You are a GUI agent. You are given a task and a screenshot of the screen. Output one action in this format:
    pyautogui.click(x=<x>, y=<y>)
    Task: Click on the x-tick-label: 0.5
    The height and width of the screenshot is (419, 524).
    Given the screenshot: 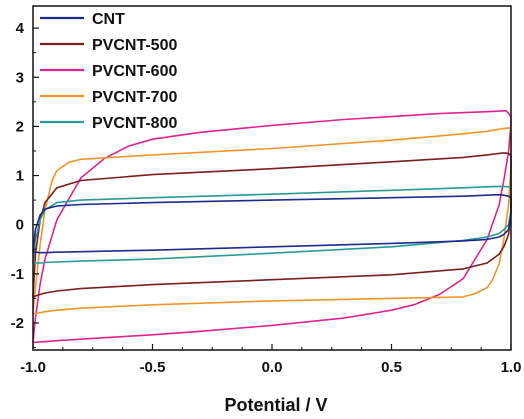 What is the action you would take?
    pyautogui.click(x=391, y=367)
    